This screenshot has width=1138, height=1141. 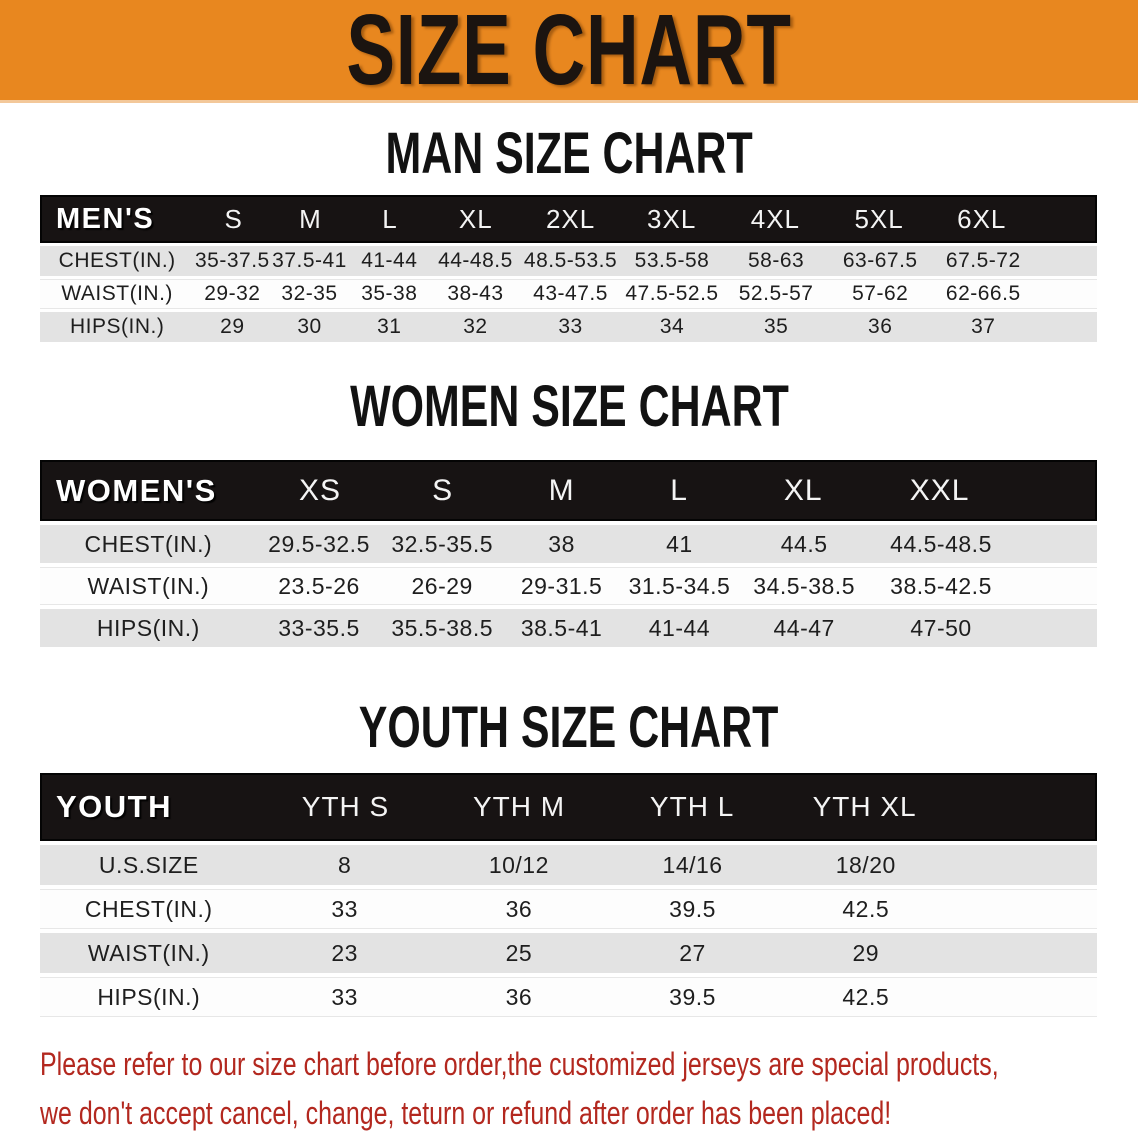 What do you see at coordinates (679, 543) in the screenshot?
I see `measurement-value: 41` at bounding box center [679, 543].